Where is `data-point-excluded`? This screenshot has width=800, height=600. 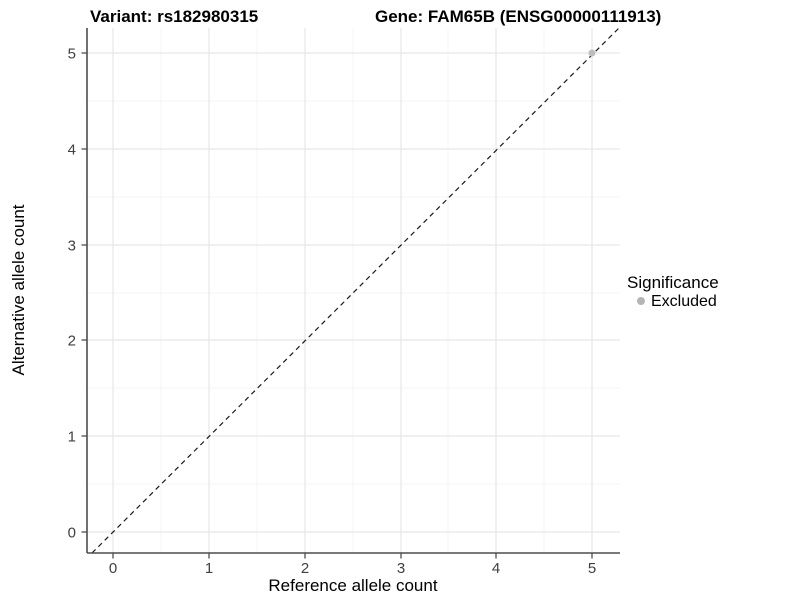
data-point-excluded is located at coordinates (592, 53).